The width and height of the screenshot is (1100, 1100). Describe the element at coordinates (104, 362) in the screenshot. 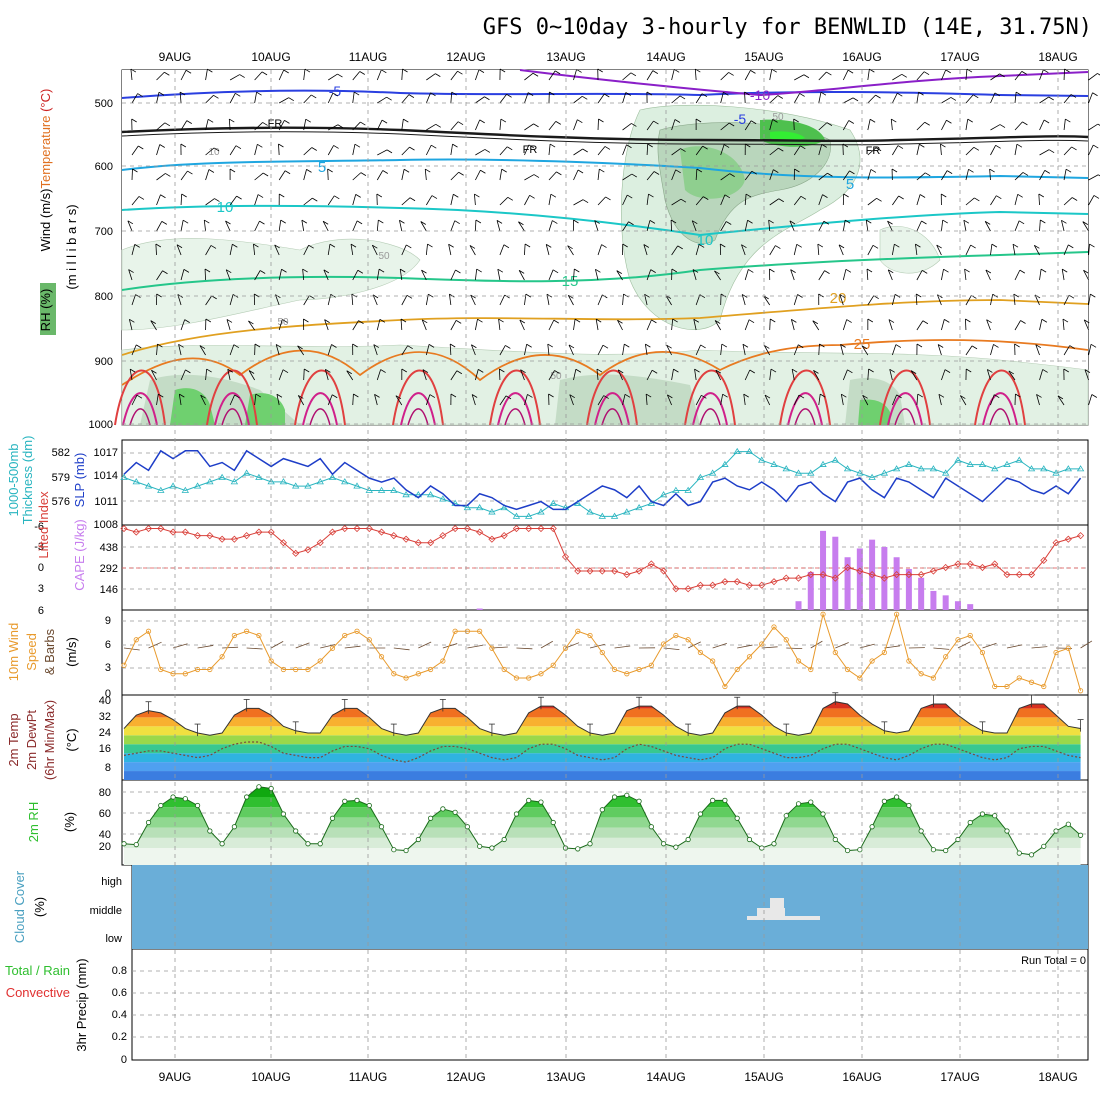

I see `pressure-tick: 900` at that location.